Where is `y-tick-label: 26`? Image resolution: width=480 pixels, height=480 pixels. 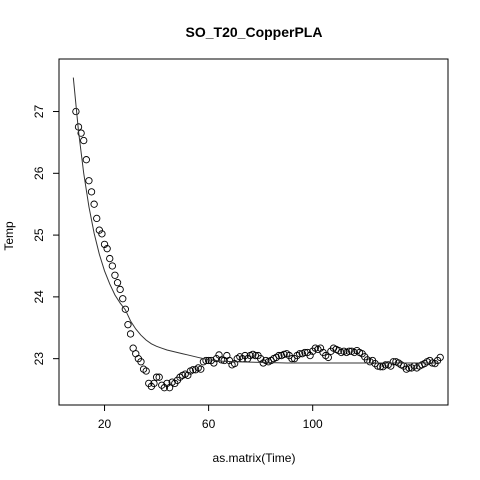
y-tick-label: 26 is located at coordinates (39, 173).